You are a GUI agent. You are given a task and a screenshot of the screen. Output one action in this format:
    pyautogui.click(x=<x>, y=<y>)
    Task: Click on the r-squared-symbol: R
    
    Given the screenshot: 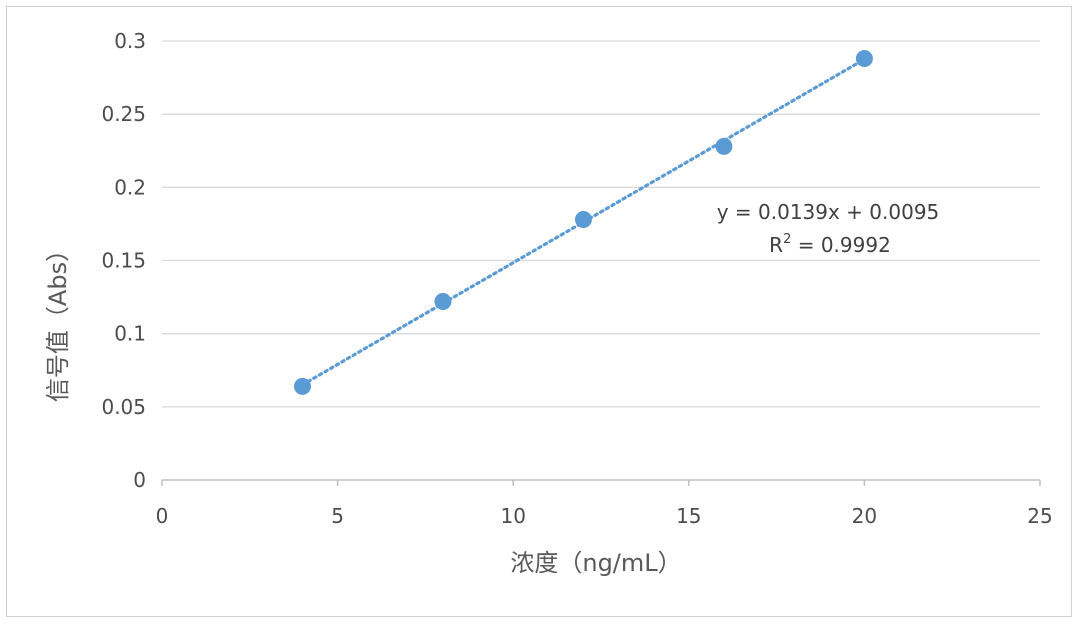 What is the action you would take?
    pyautogui.click(x=776, y=245)
    